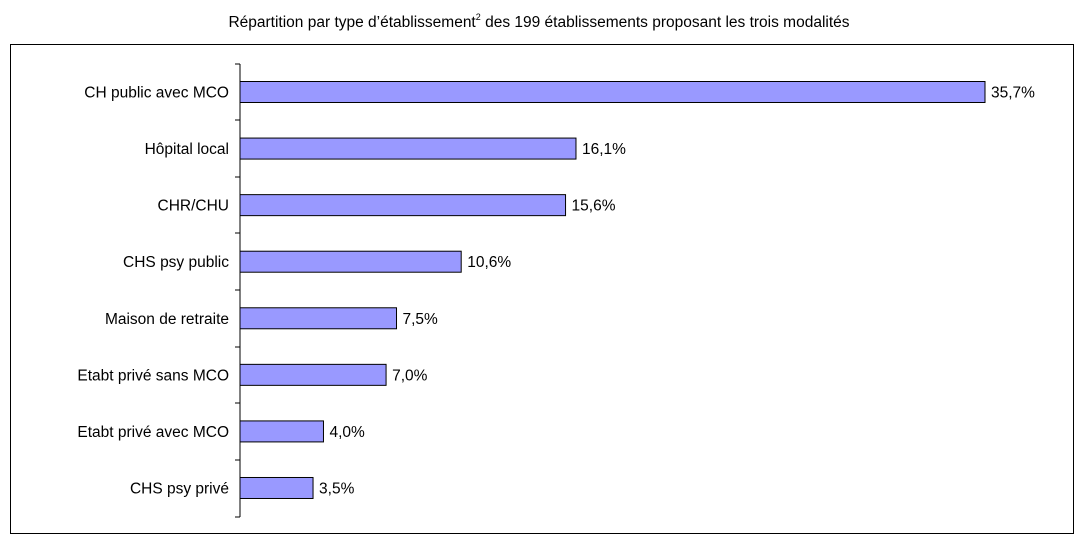  What do you see at coordinates (410, 375) in the screenshot?
I see `value-label: 7,0%` at bounding box center [410, 375].